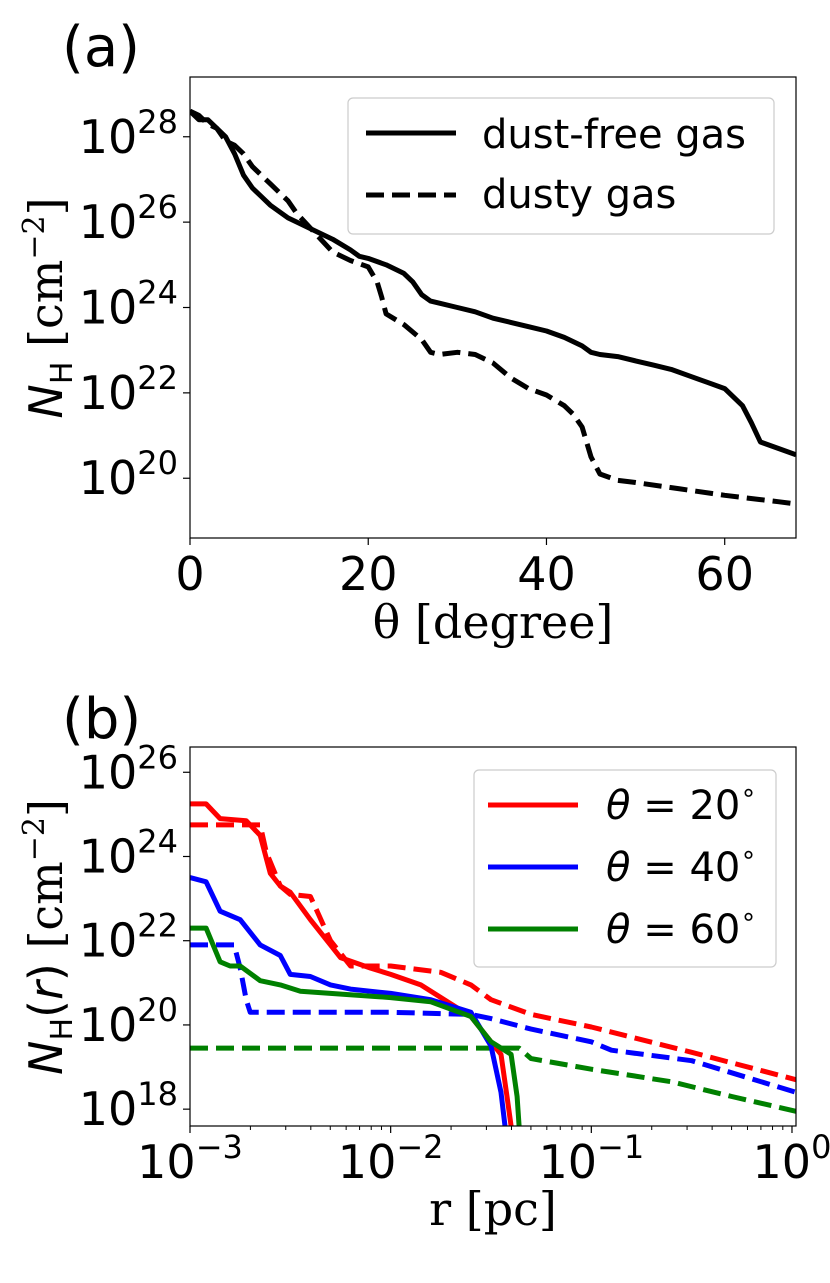 This screenshot has width=830, height=1283. What do you see at coordinates (101, 47) in the screenshot?
I see `panel-a-label: (a)` at bounding box center [101, 47].